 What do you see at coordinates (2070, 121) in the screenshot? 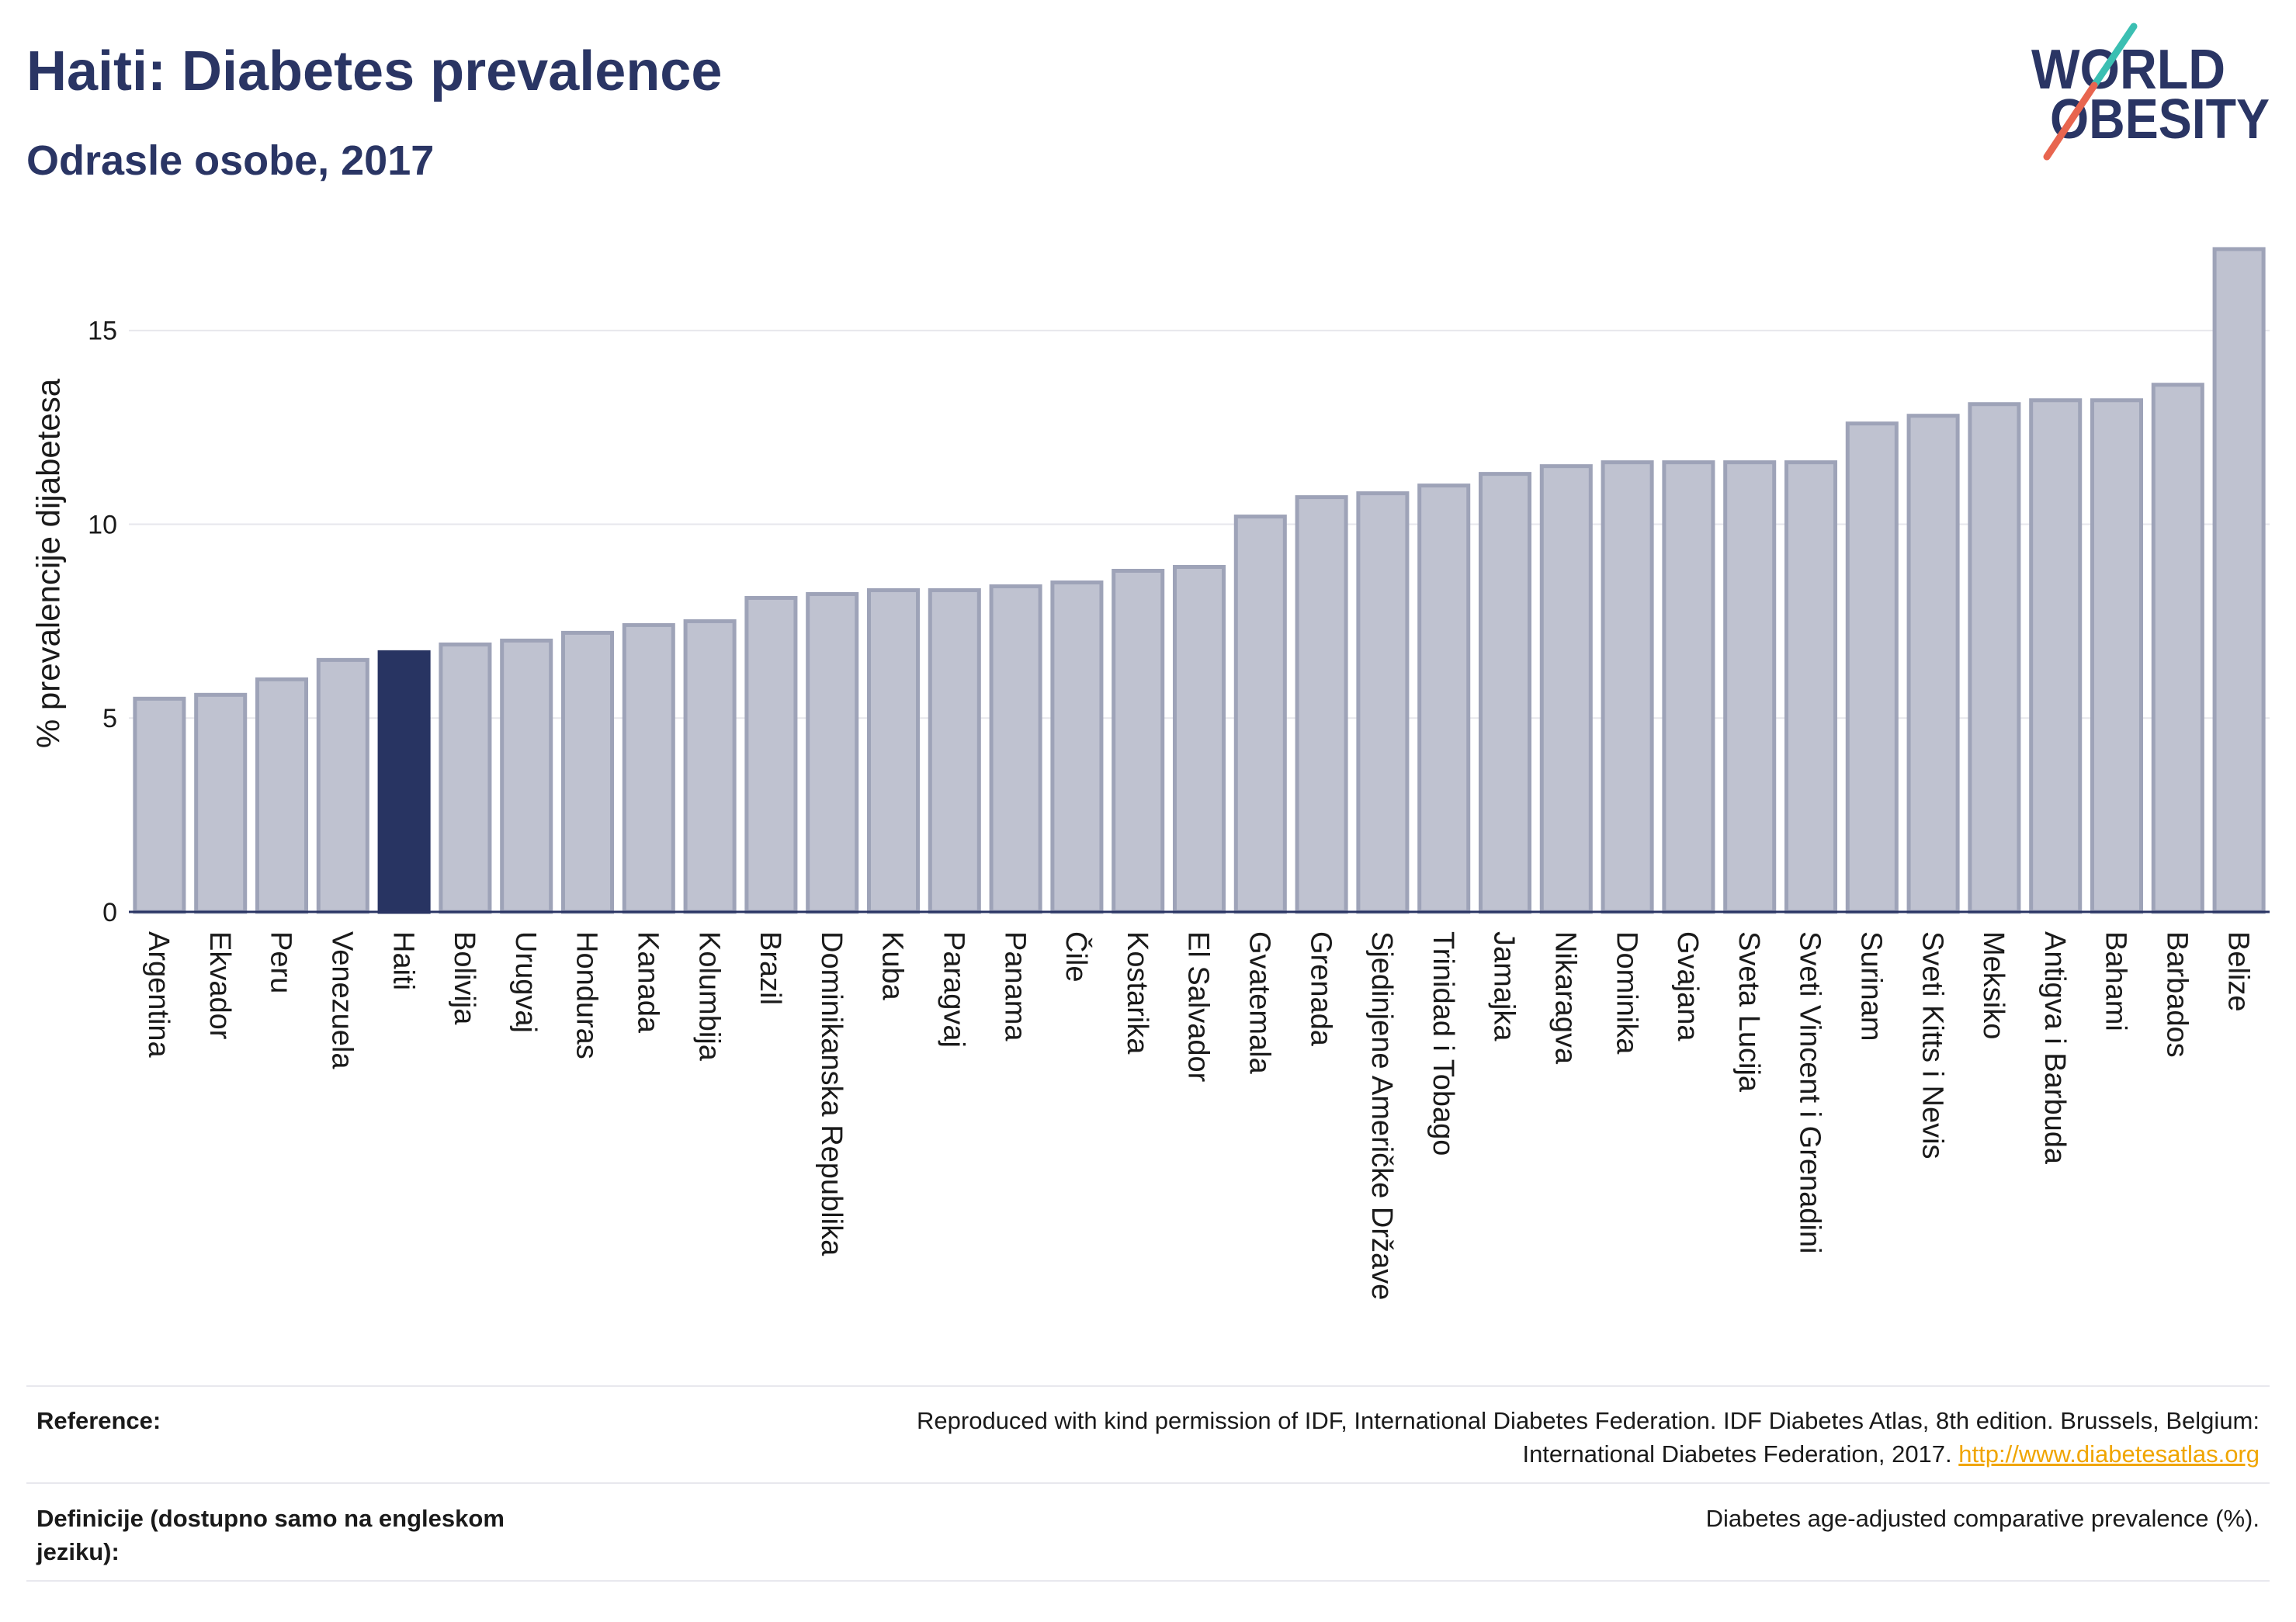
I see `logo-slash-bottom` at bounding box center [2070, 121].